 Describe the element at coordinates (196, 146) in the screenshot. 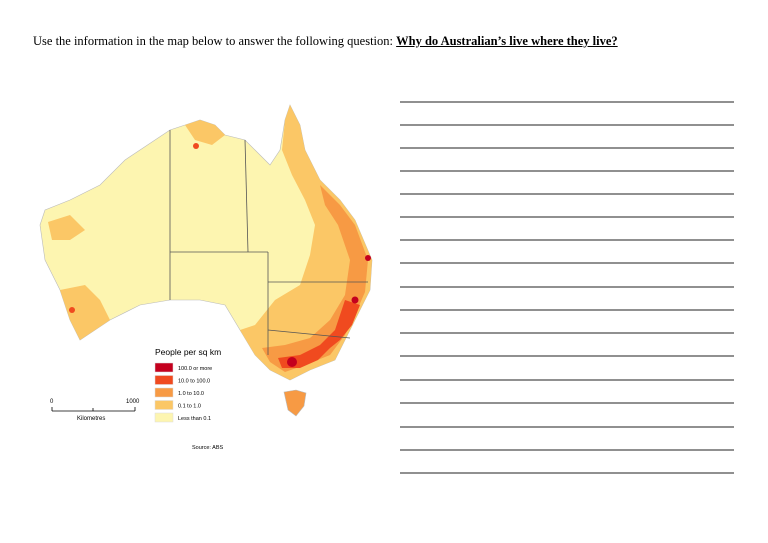

I see `city-darwin` at that location.